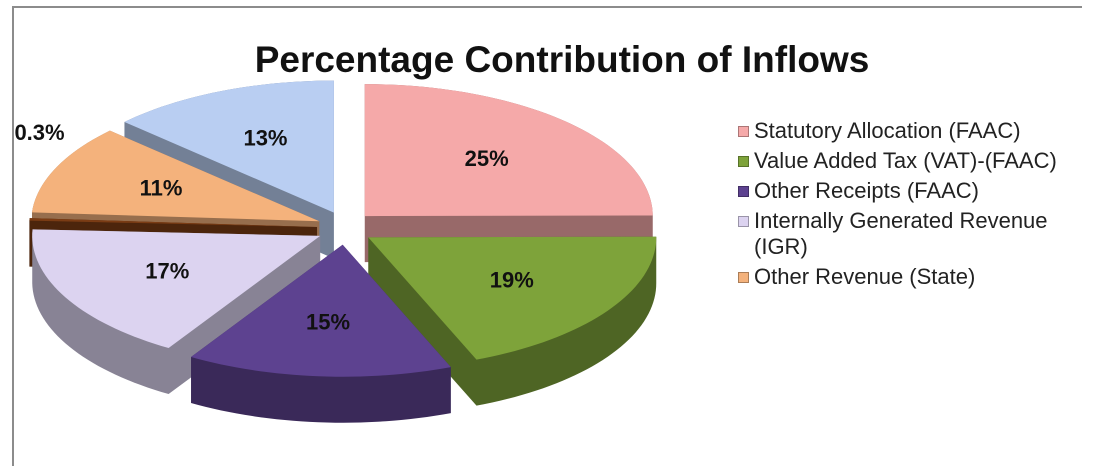 The height and width of the screenshot is (469, 1095). I want to click on legend-label: Value Added Tax (VAT)-(FAAC), so click(905, 160).